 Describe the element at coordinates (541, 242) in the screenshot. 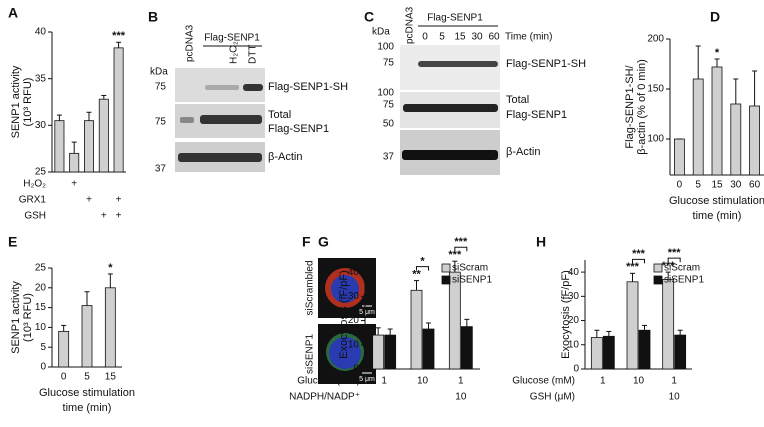

I see `panel-letter: H` at that location.